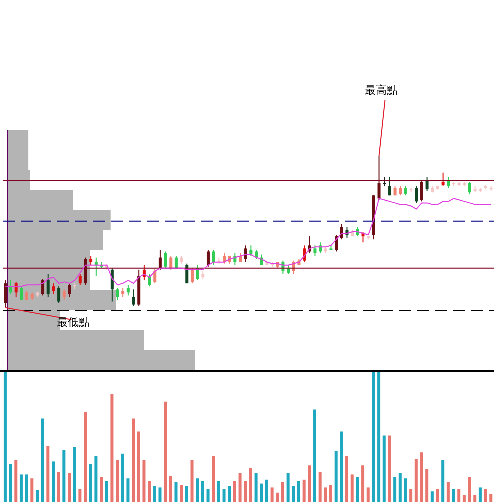  Describe the element at coordinates (381, 91) in the screenshot. I see `annotation: 最高點` at that location.